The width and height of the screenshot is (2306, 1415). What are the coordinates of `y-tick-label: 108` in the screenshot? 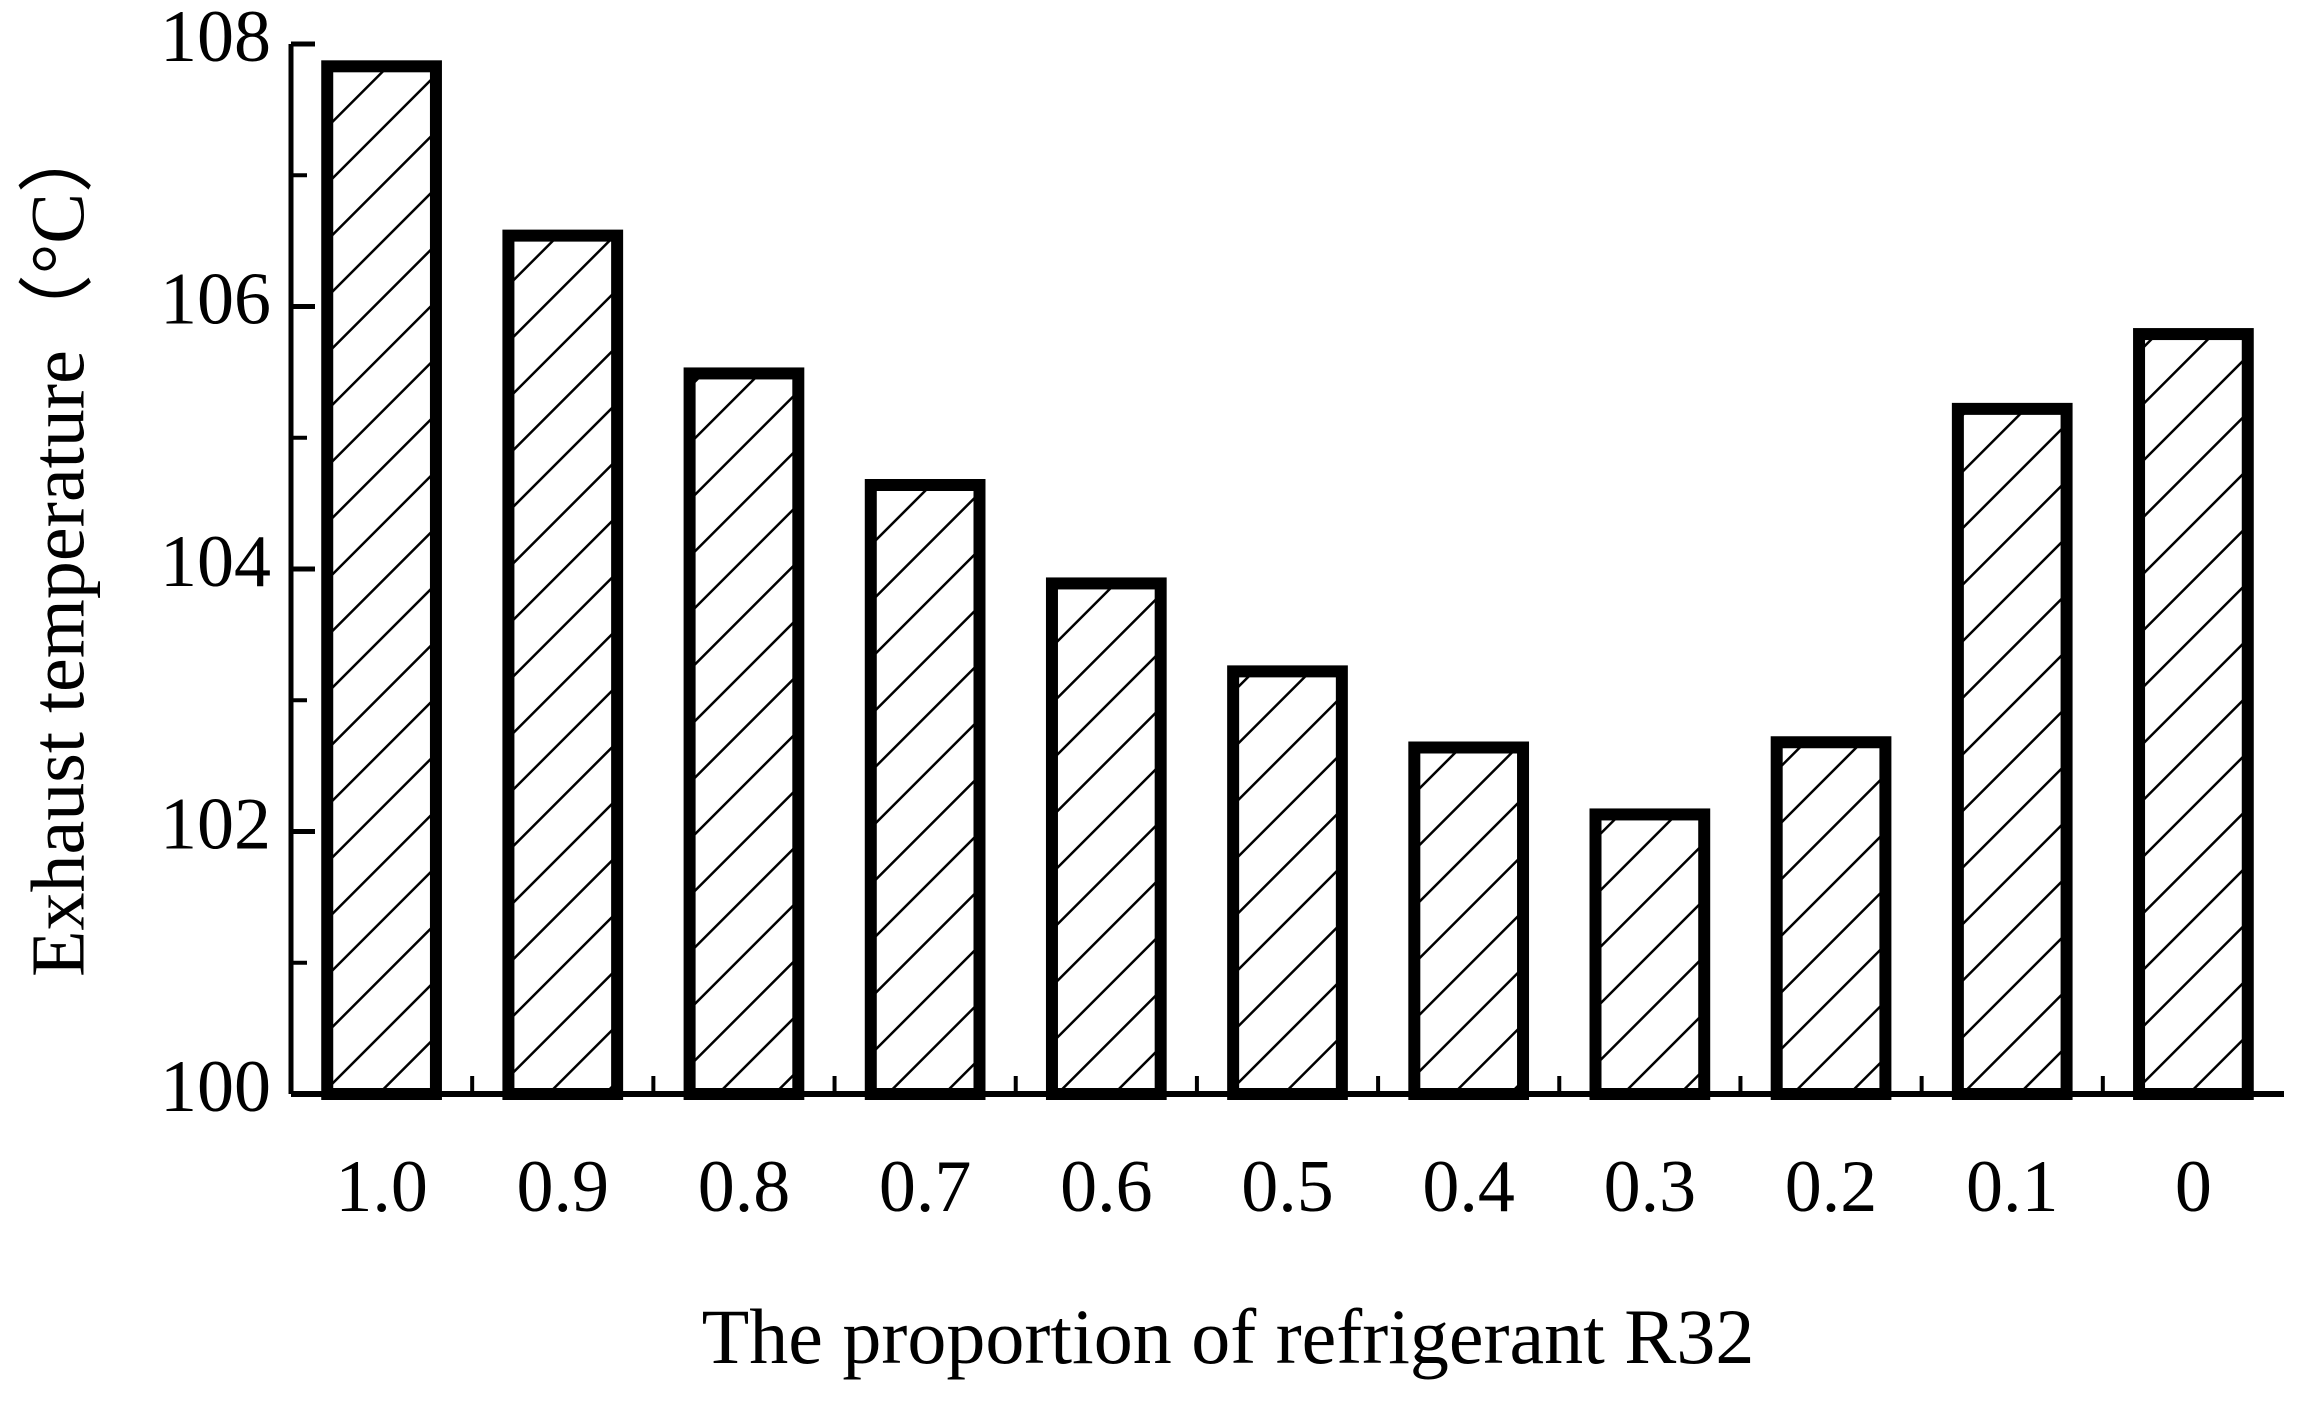 It's located at (215, 39).